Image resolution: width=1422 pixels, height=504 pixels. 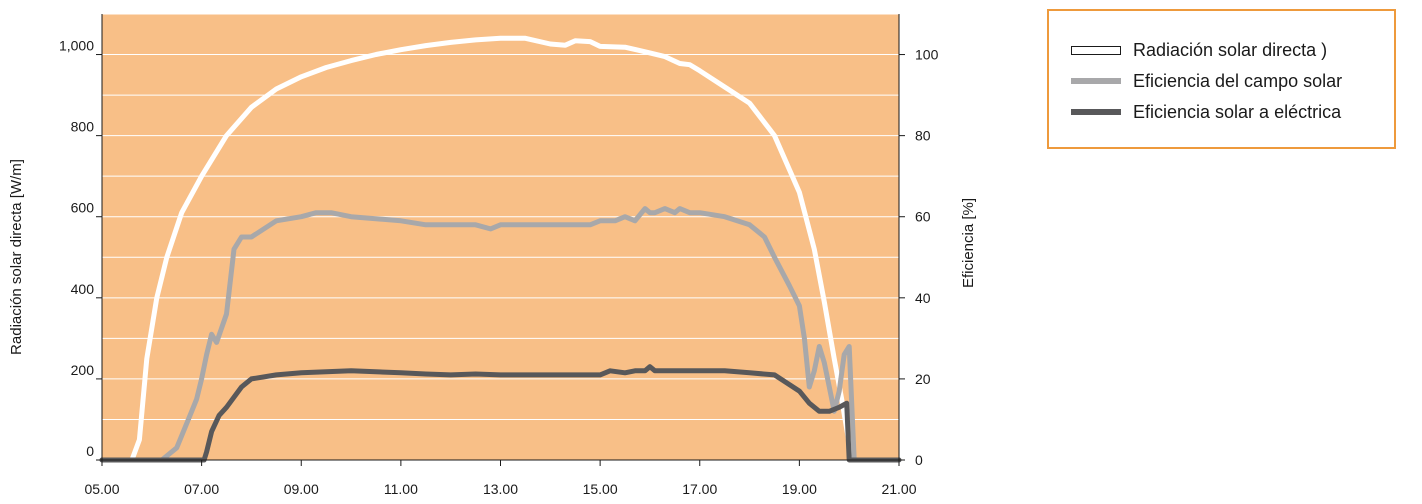 I want to click on y-left-tick-label: 200, so click(x=83, y=370).